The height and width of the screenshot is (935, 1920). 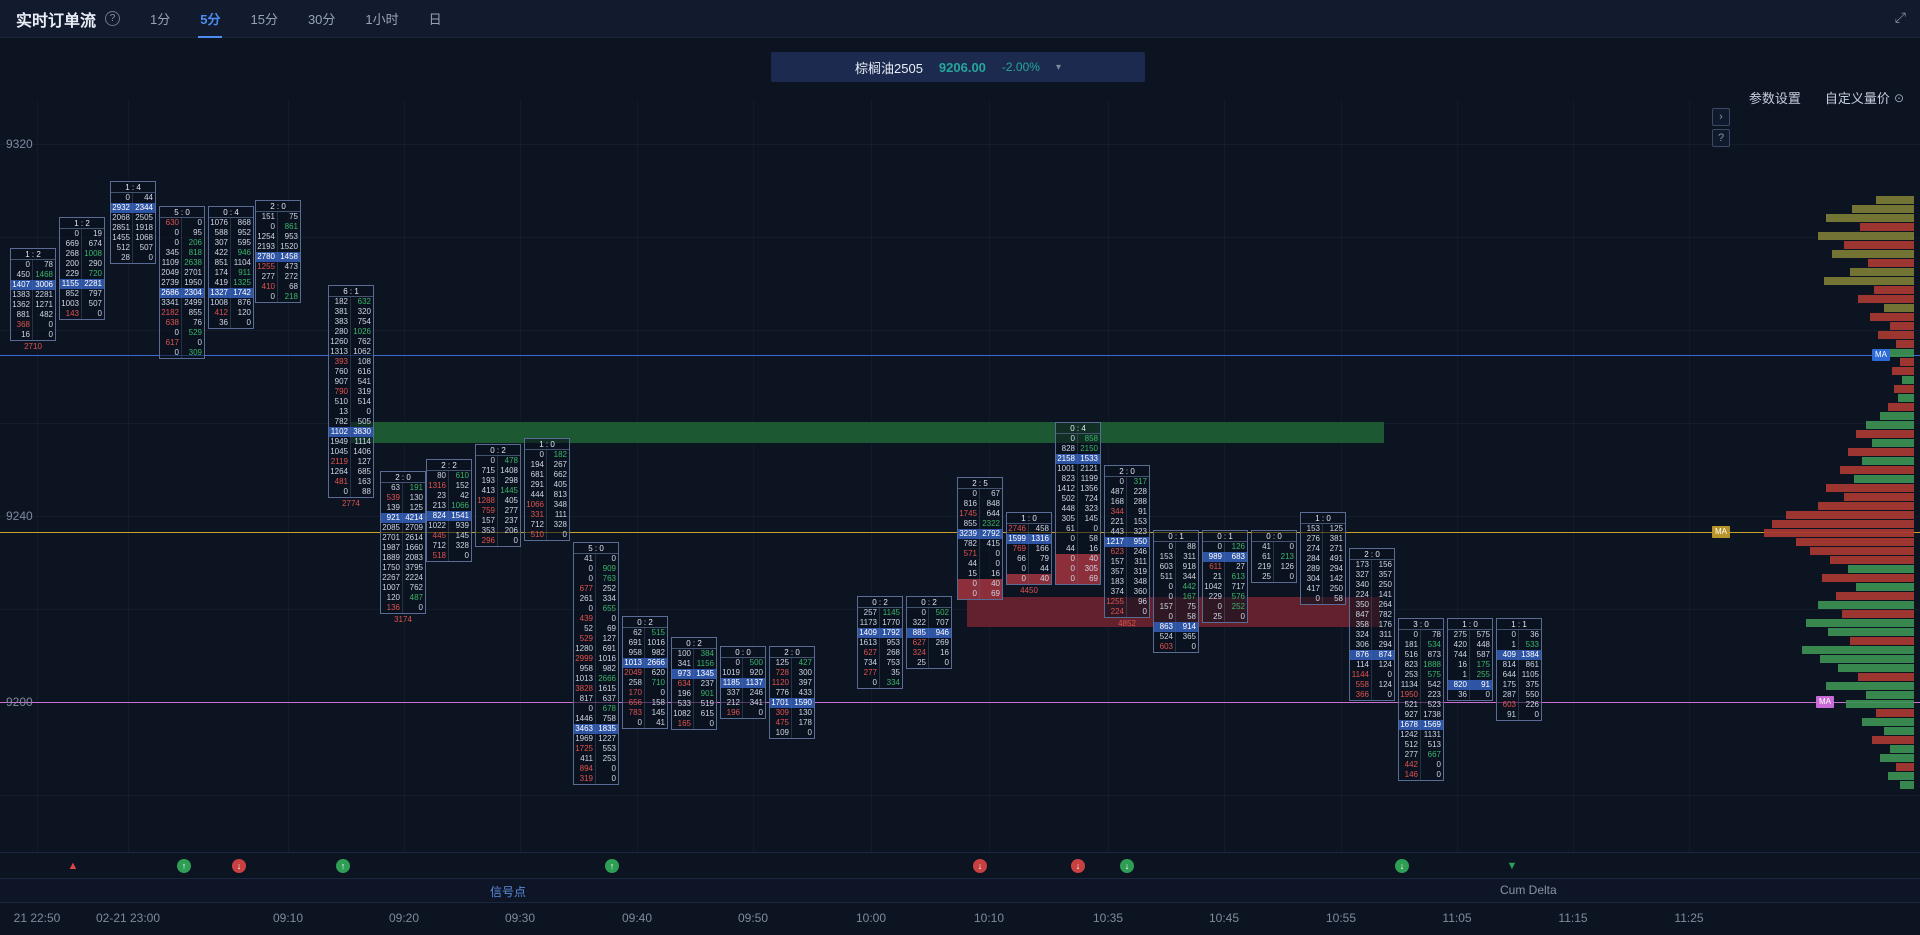 What do you see at coordinates (160, 19) in the screenshot?
I see `tab-1分: 1分` at bounding box center [160, 19].